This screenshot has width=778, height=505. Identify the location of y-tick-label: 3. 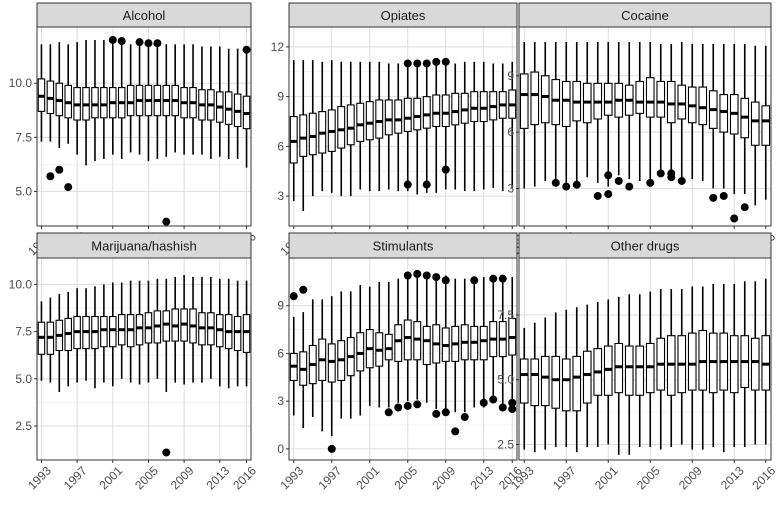
(280, 196).